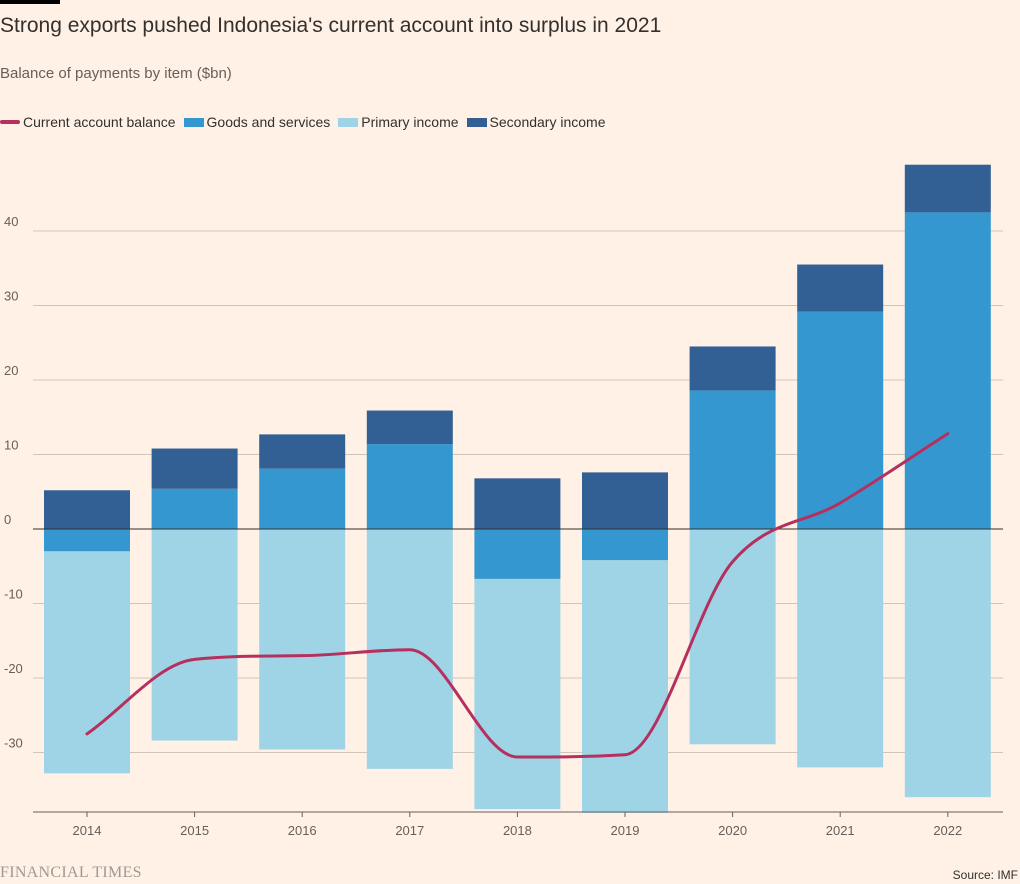 Image resolution: width=1020 pixels, height=884 pixels. Describe the element at coordinates (840, 420) in the screenshot. I see `bar-goods-and-services-2021` at that location.